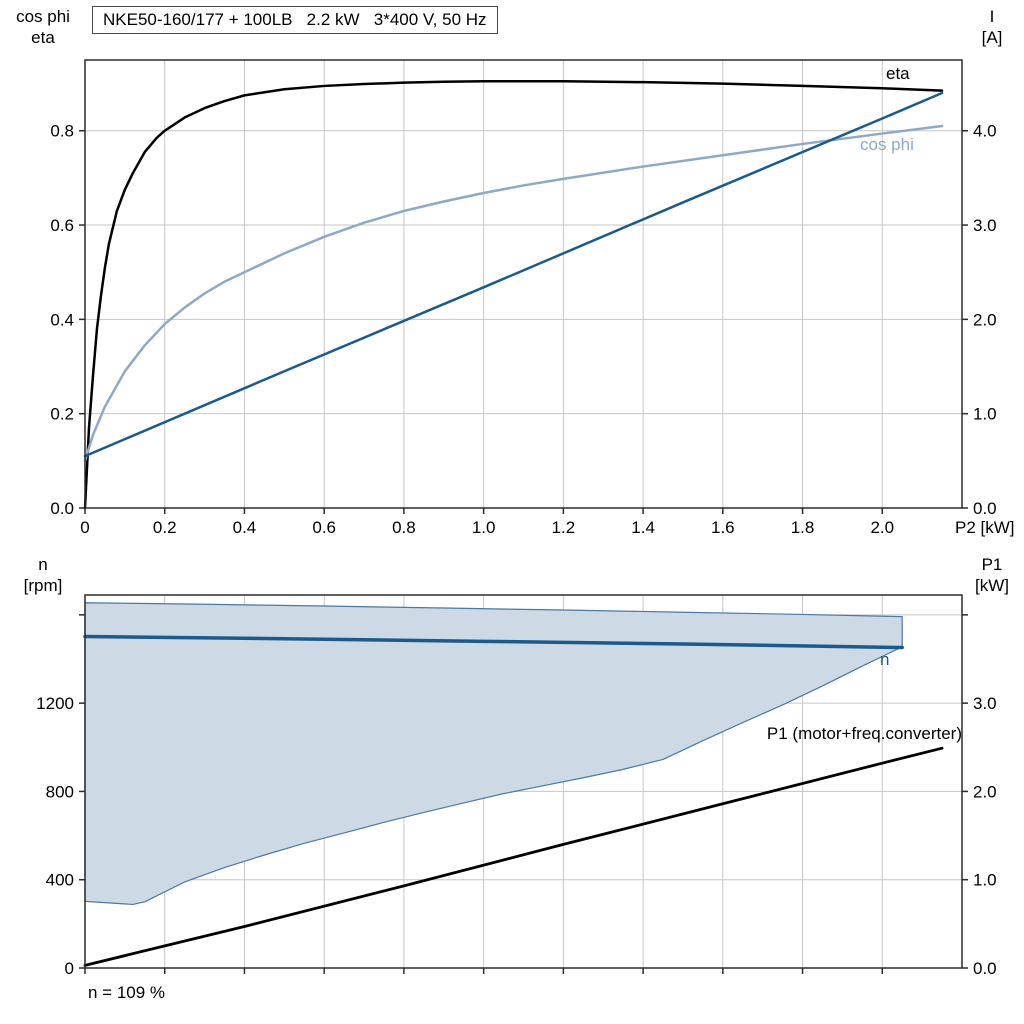 The image size is (1024, 1024). I want to click on y-left-tick-label: 400, so click(60, 880).